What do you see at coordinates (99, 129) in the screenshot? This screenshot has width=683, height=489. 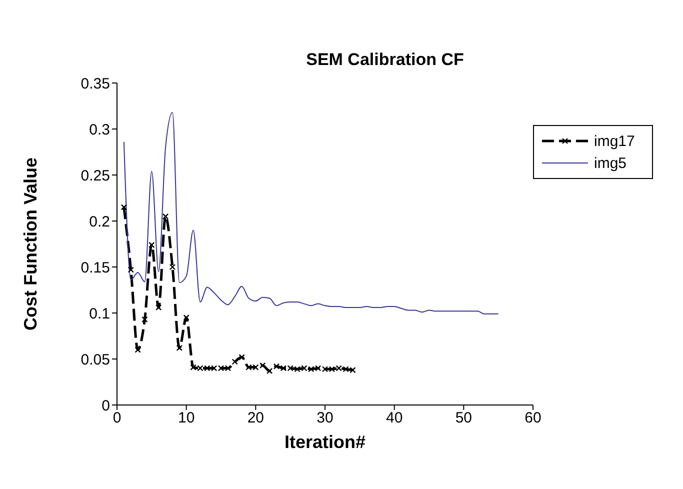 I see `y-tick-label: 0.3` at bounding box center [99, 129].